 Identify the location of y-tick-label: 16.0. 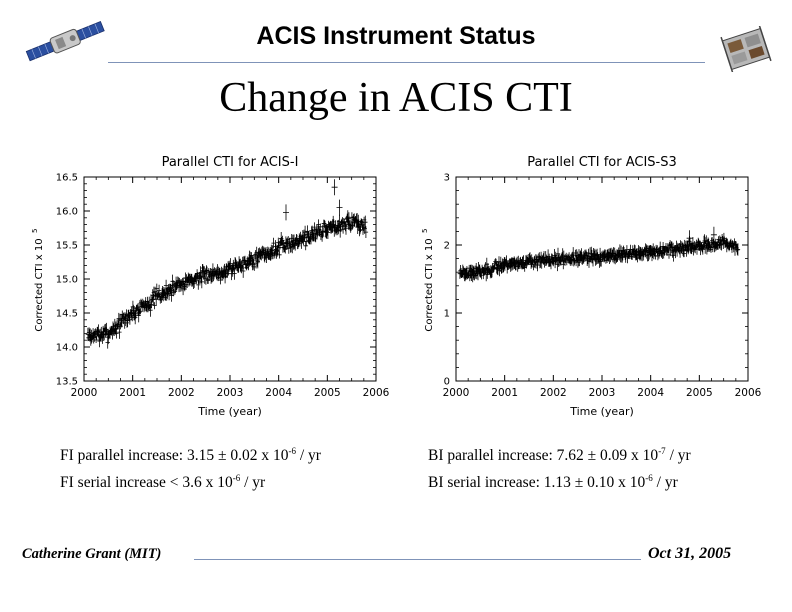
(67, 212).